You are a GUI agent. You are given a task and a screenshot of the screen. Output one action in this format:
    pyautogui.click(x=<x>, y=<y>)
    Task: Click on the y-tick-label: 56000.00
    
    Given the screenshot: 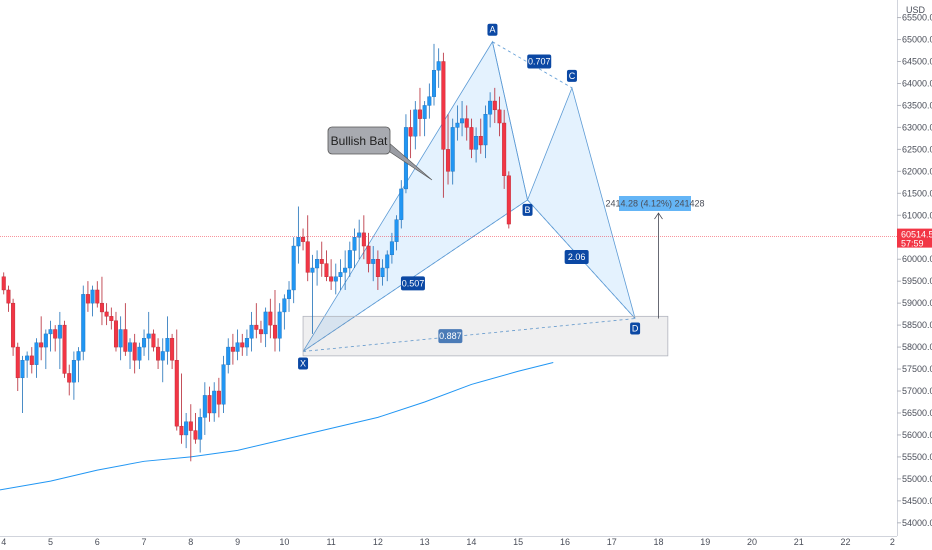 What is the action you would take?
    pyautogui.click(x=917, y=435)
    